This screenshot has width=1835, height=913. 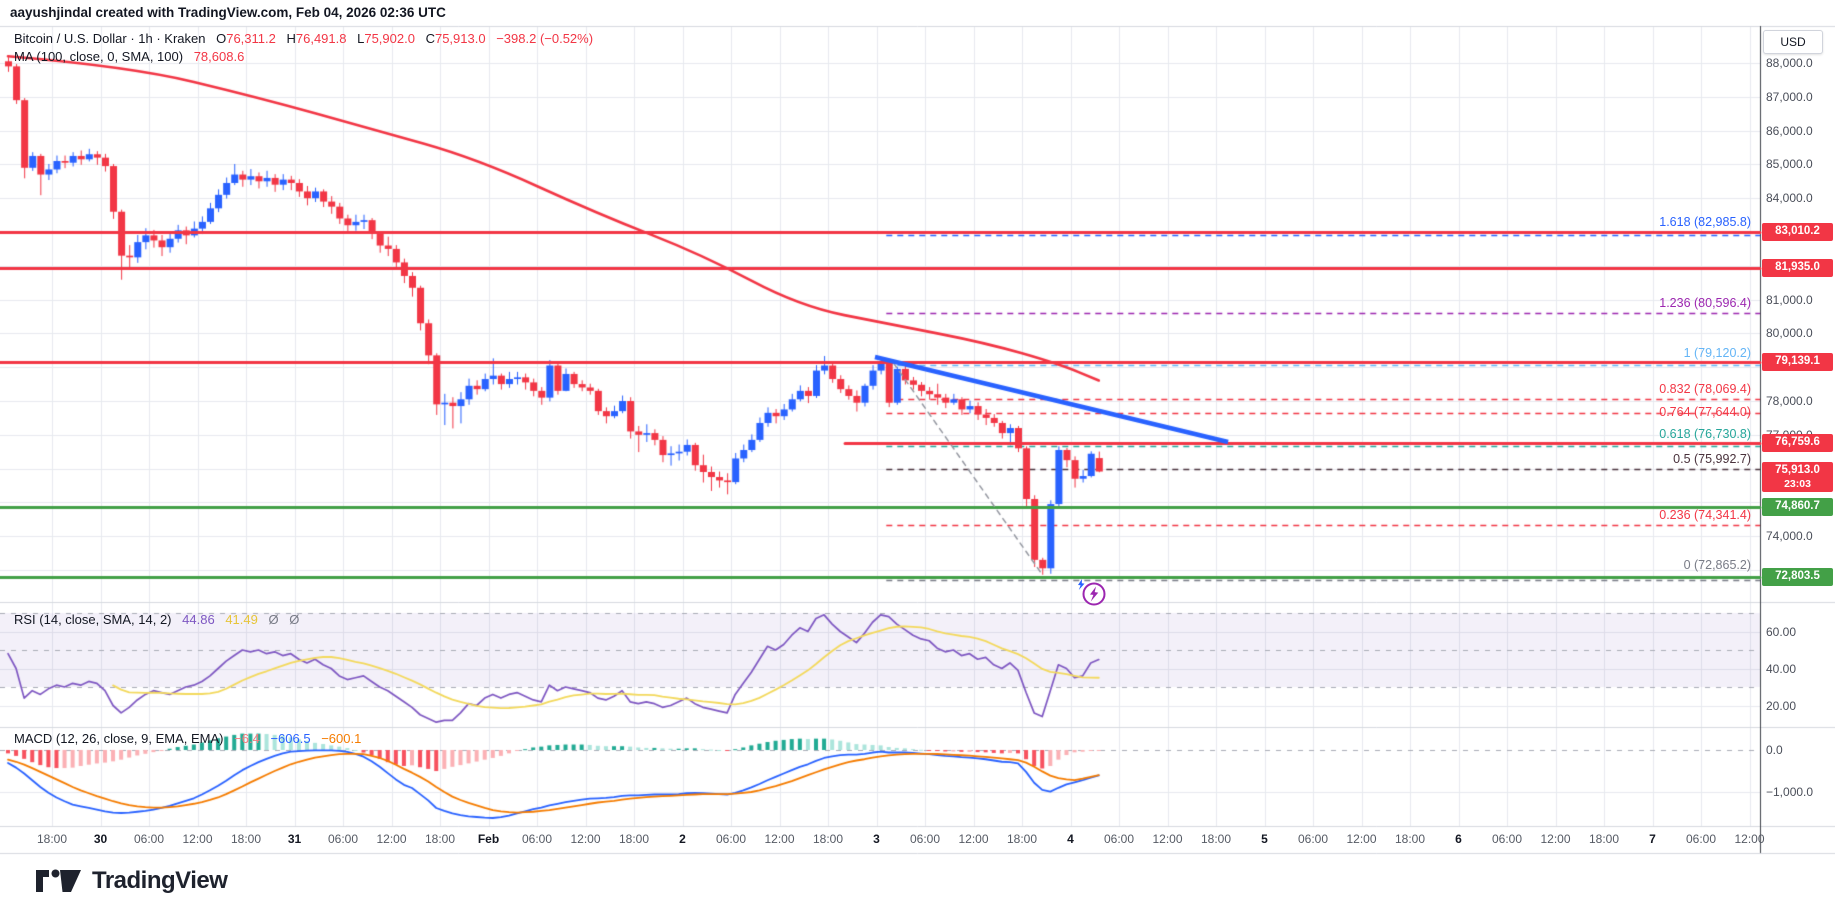 What do you see at coordinates (241, 619) in the screenshot?
I see `rsi-ma-value: 41.49` at bounding box center [241, 619].